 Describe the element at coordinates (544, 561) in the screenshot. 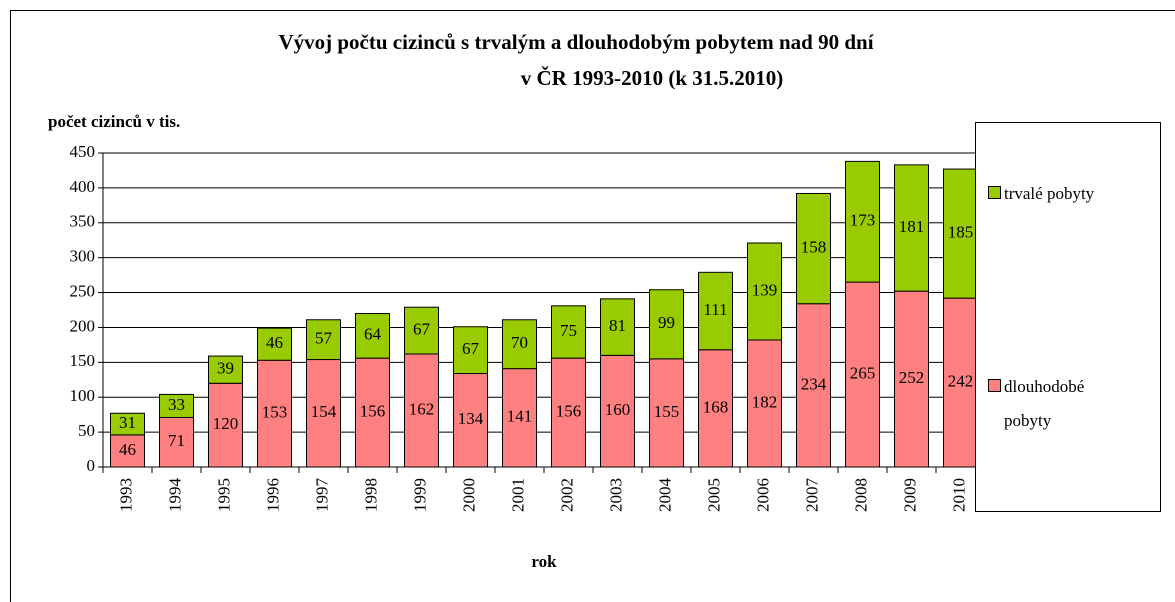

I see `x-axis-label: rok` at that location.